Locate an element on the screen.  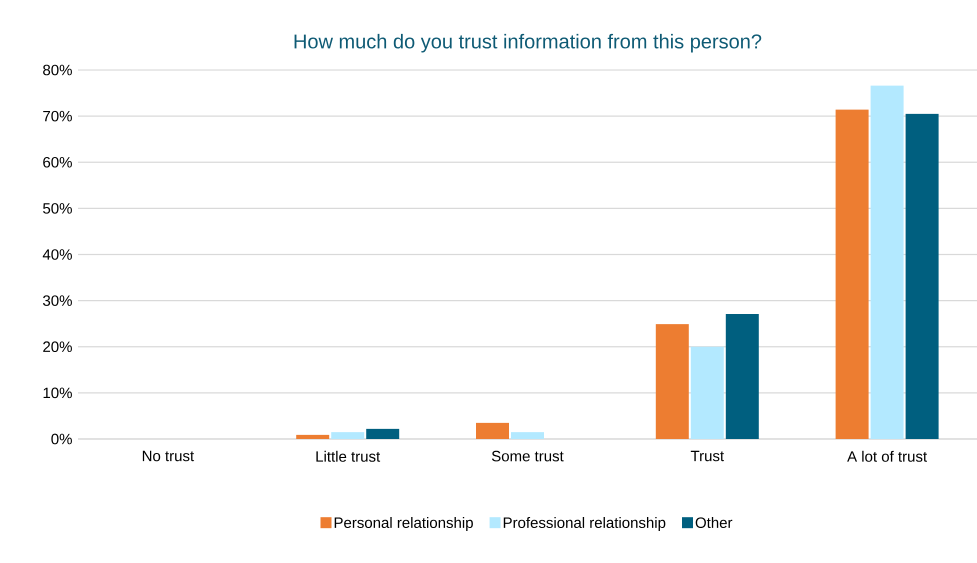
x-tick-label: Some trust is located at coordinates (528, 456).